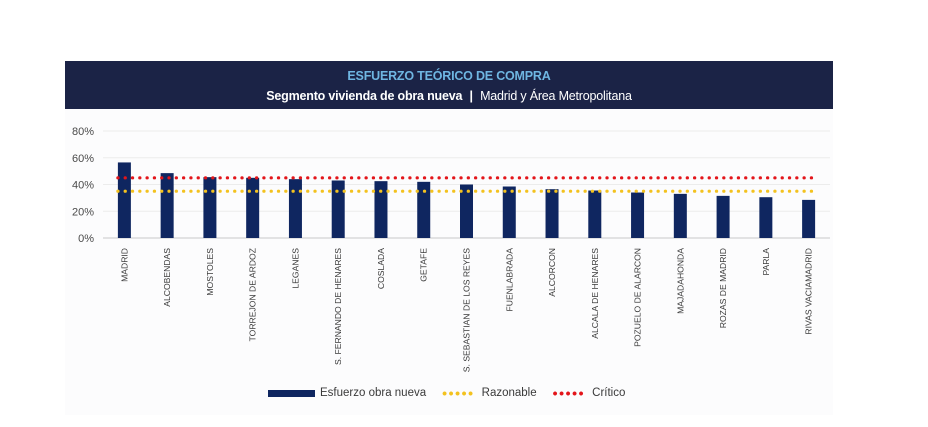 The height and width of the screenshot is (427, 928). Describe the element at coordinates (595, 293) in the screenshot. I see `x-tick-label: ALCALA DE HENARES` at that location.